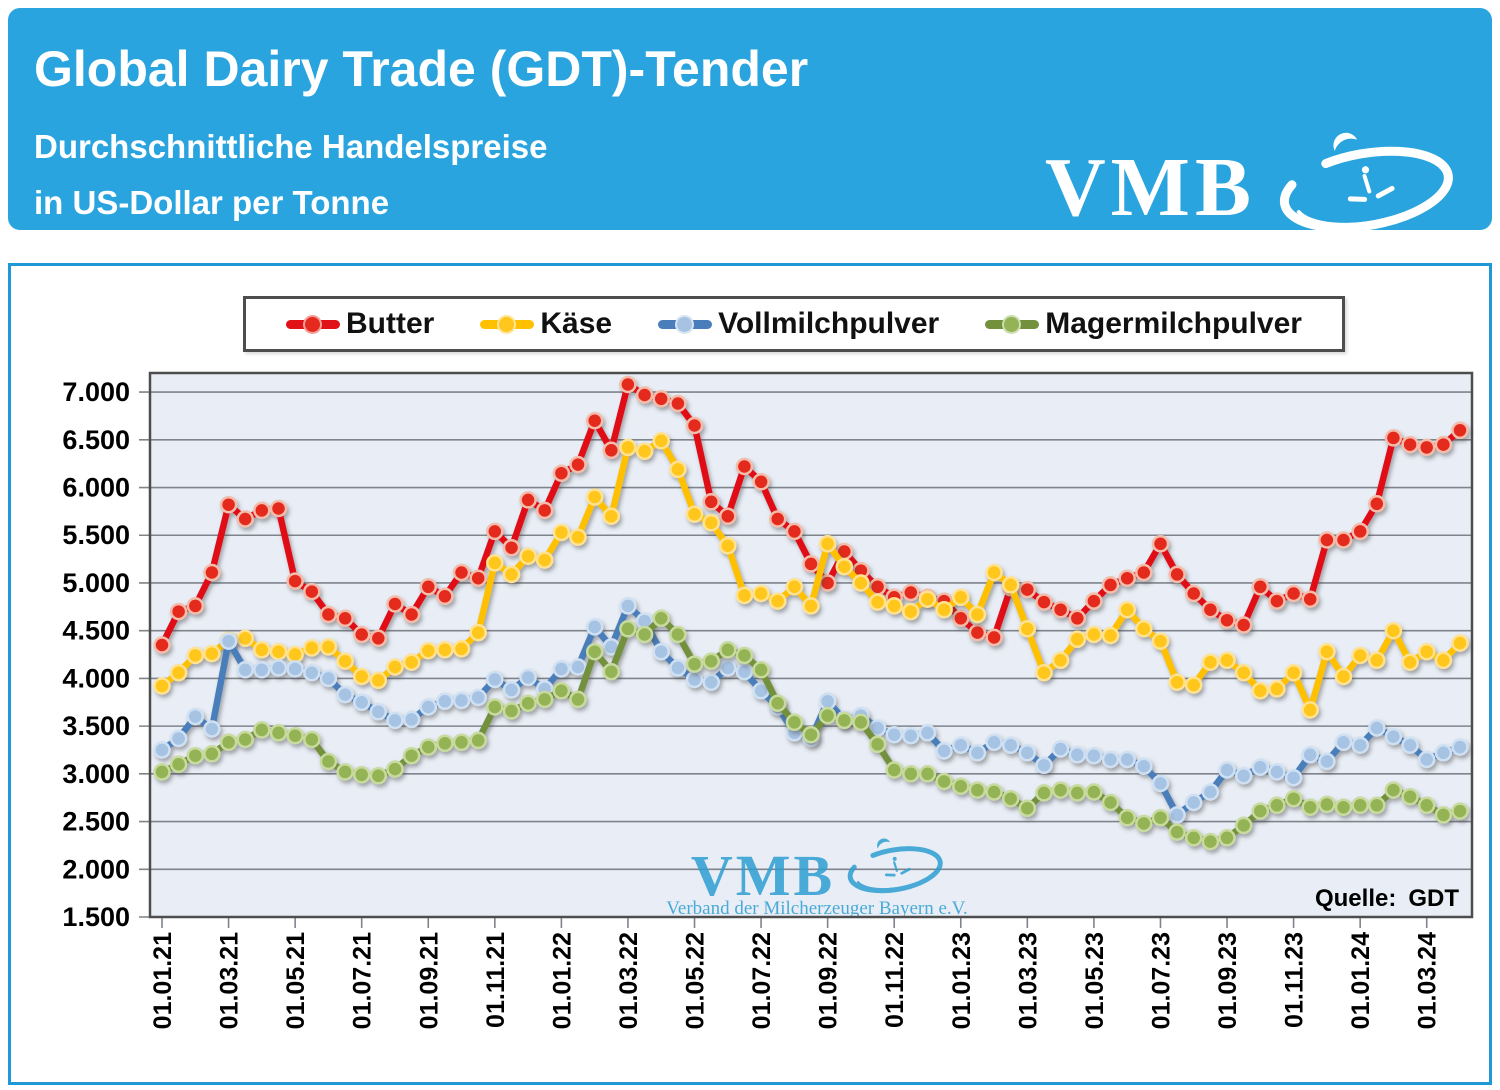  What do you see at coordinates (829, 980) in the screenshot?
I see `x-axis-label: 01.09.22` at bounding box center [829, 980].